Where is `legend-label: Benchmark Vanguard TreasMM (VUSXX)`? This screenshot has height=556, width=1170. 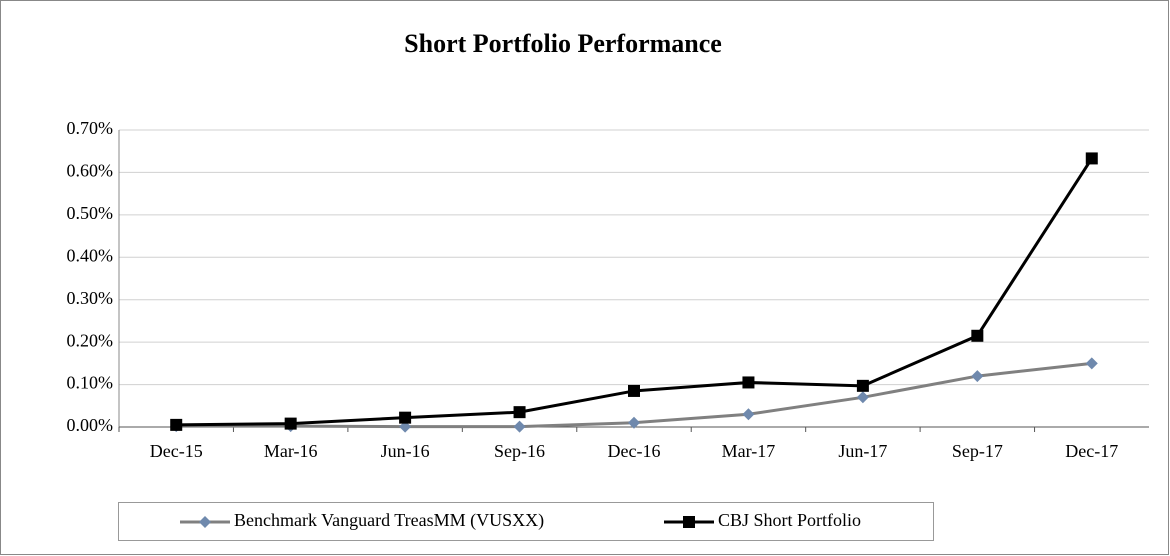 legend-label: Benchmark Vanguard TreasMM (VUSXX) is located at coordinates (389, 520).